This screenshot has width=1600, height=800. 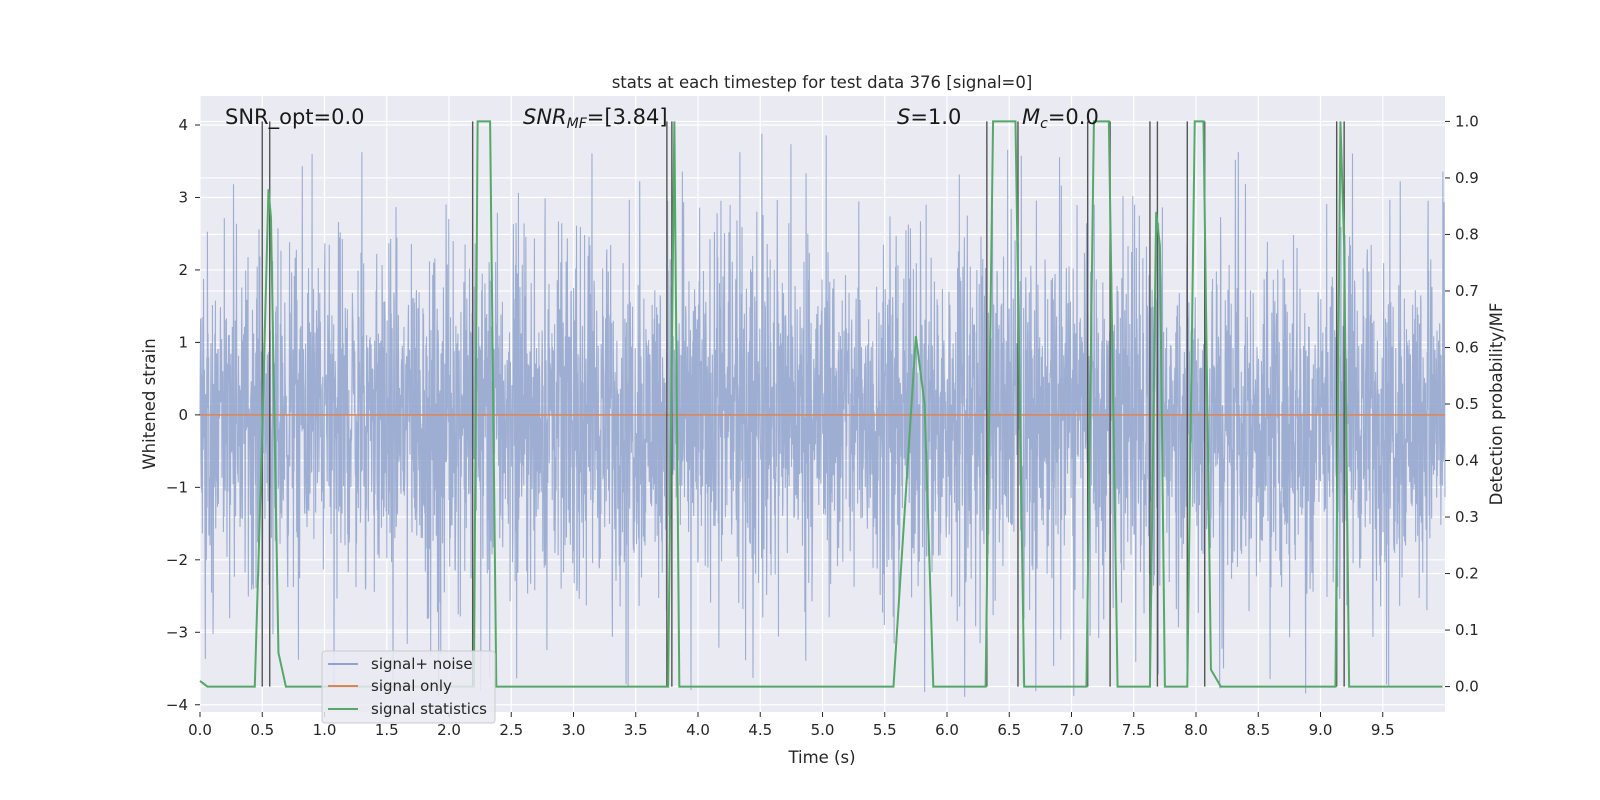 What do you see at coordinates (295, 117) in the screenshot?
I see `annotation-snr-opt: SNR_opt=0.0` at bounding box center [295, 117].